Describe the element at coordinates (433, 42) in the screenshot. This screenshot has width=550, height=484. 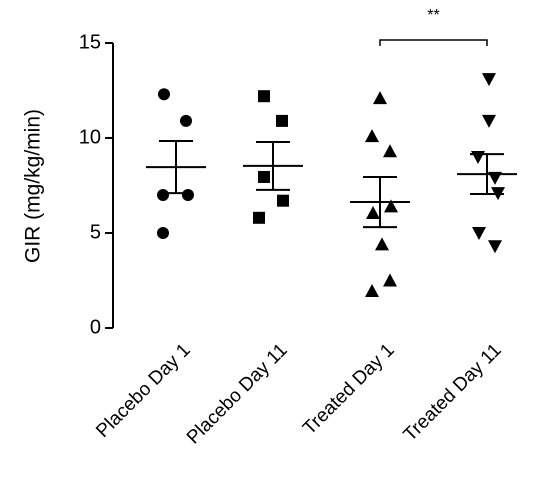
I see `significance-bracket` at that location.